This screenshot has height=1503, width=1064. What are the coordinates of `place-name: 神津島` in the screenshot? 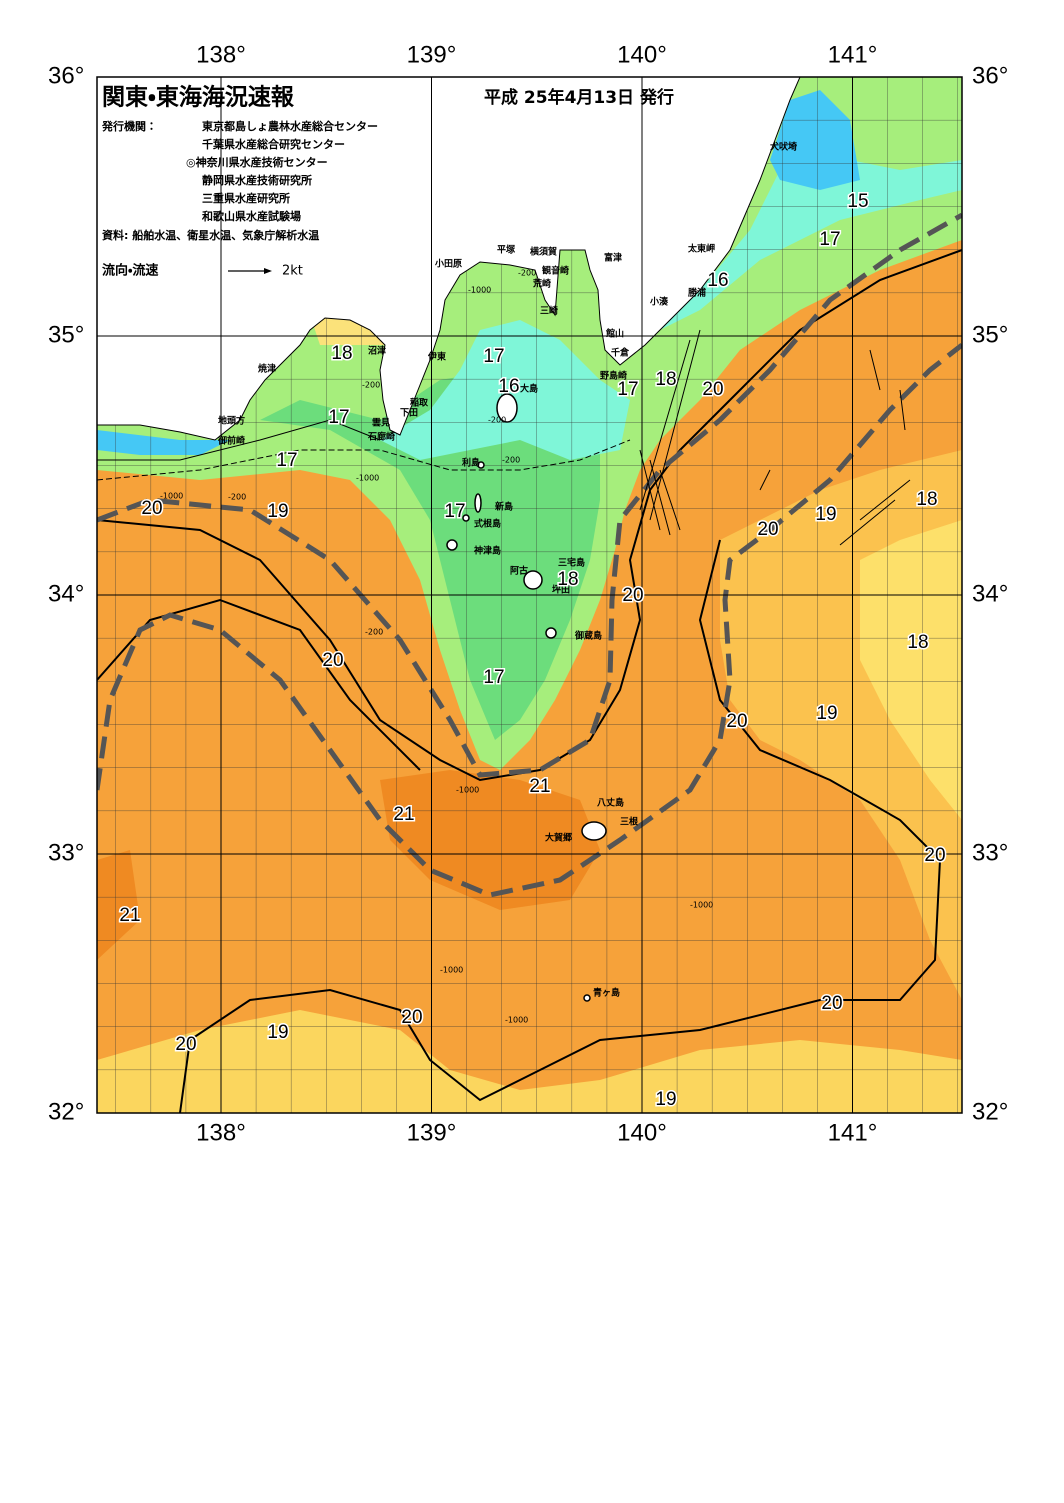 It's located at (487, 551).